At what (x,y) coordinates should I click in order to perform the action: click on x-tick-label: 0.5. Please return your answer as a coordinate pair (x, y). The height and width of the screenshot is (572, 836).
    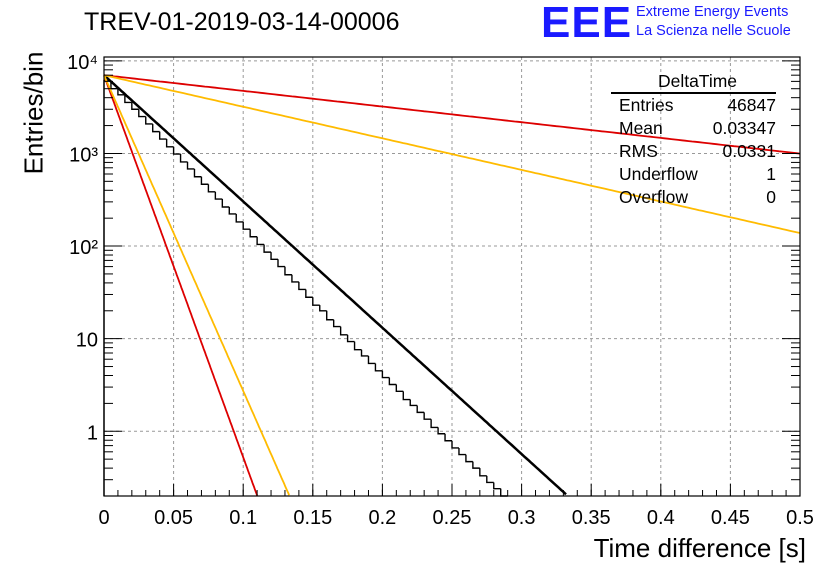
    Looking at the image, I should click on (800, 518).